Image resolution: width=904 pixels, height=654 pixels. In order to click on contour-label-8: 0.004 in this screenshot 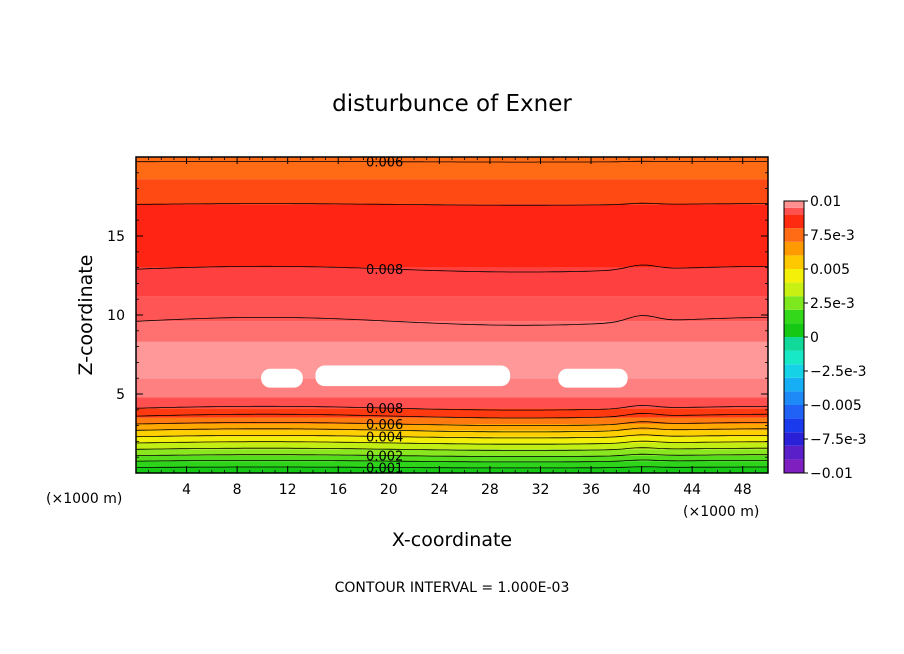, I will do `click(384, 438)`.